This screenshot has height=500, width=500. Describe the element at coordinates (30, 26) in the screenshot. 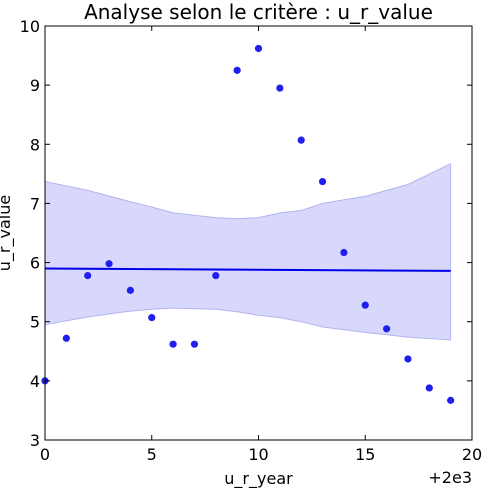

I see `y-tick-label: 10` at that location.